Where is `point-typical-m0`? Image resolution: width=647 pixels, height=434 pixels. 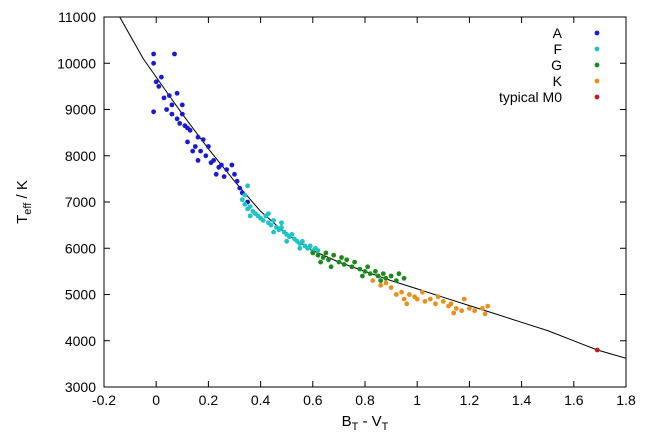 point-typical-m0 is located at coordinates (597, 350).